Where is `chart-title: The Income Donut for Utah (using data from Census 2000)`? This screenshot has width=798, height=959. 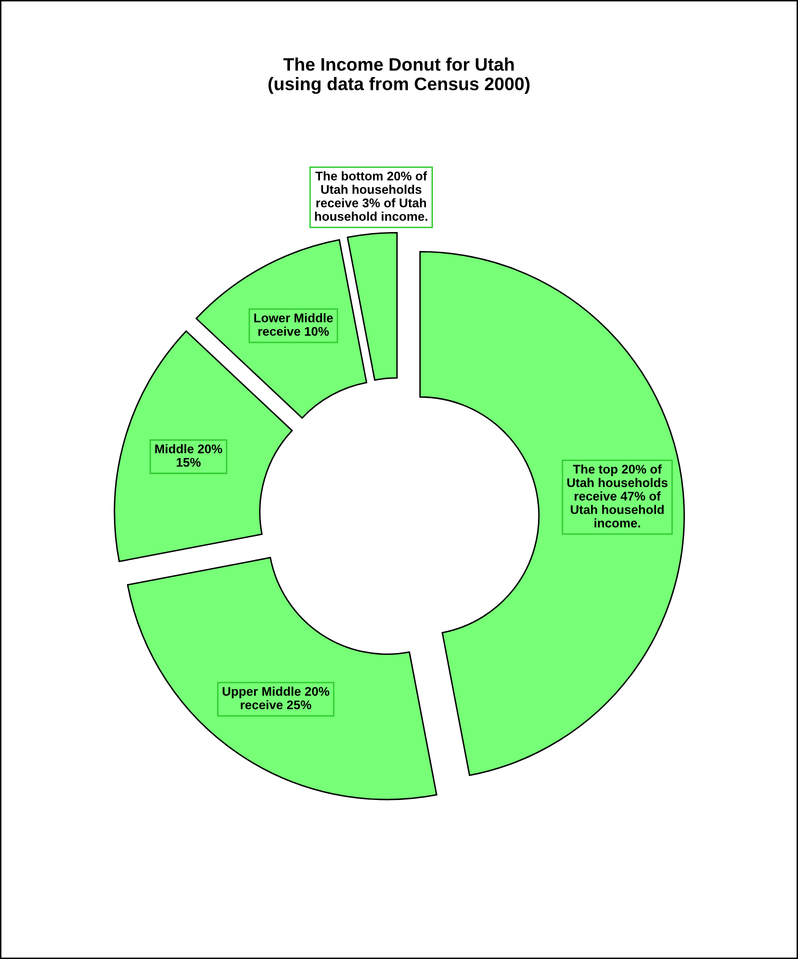
chart-title: The Income Donut for Utah (using data from Census 2000) is located at coordinates (399, 76).